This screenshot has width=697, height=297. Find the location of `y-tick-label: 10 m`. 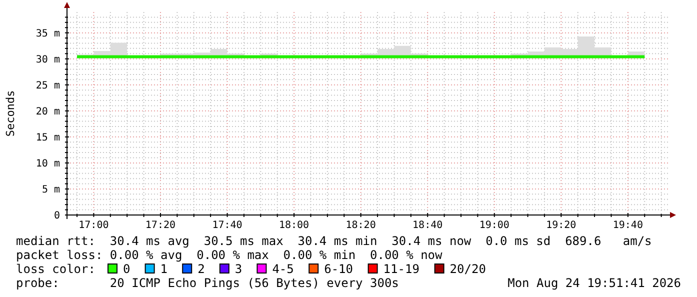

y-tick-label: 10 m is located at coordinates (48, 164).